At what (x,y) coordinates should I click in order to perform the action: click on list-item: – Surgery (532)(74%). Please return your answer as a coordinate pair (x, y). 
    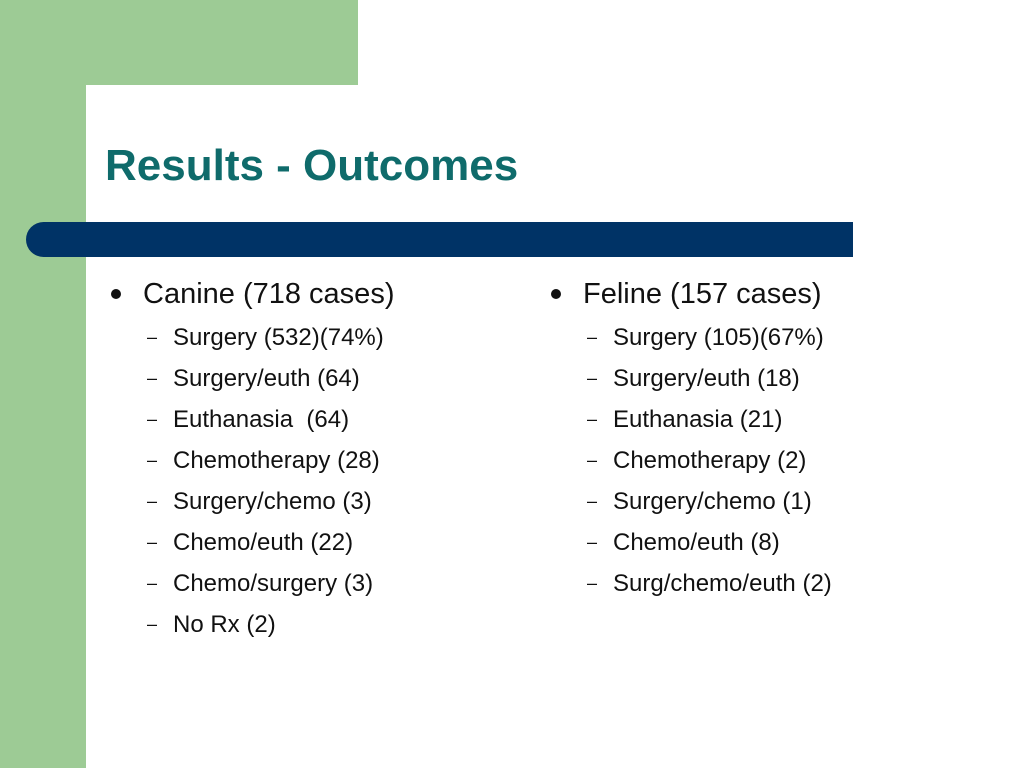
    Looking at the image, I should click on (315, 337).